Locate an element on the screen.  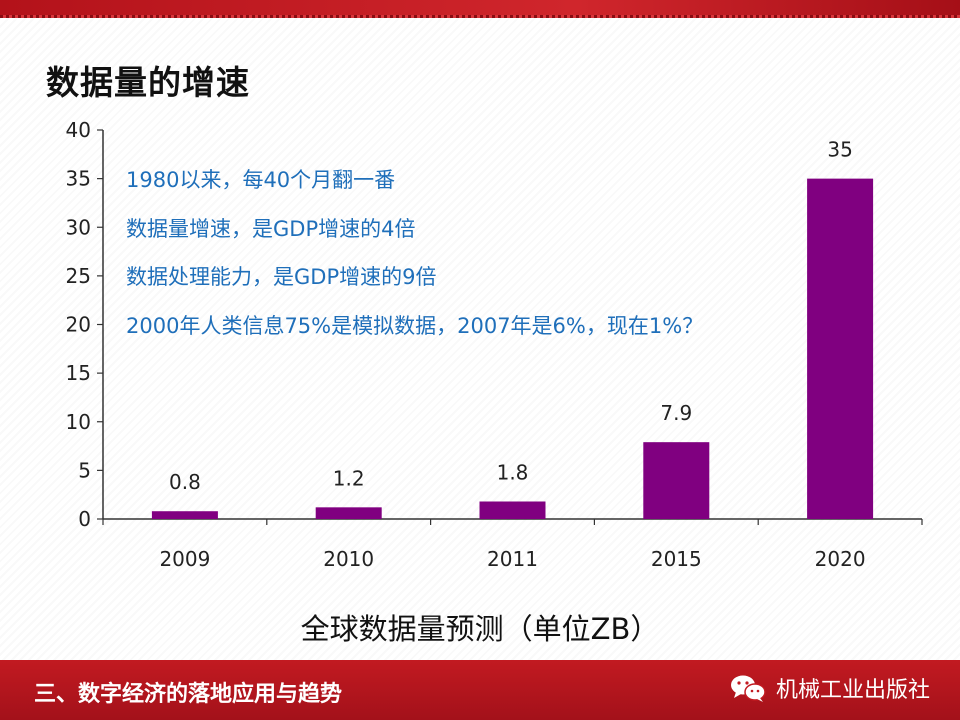
y-tick-label: 40 is located at coordinates (78, 130).